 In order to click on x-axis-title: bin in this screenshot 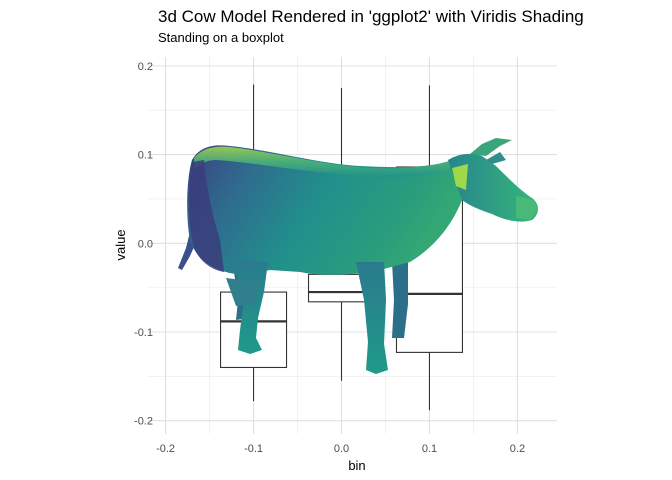, I will do `click(356, 465)`.